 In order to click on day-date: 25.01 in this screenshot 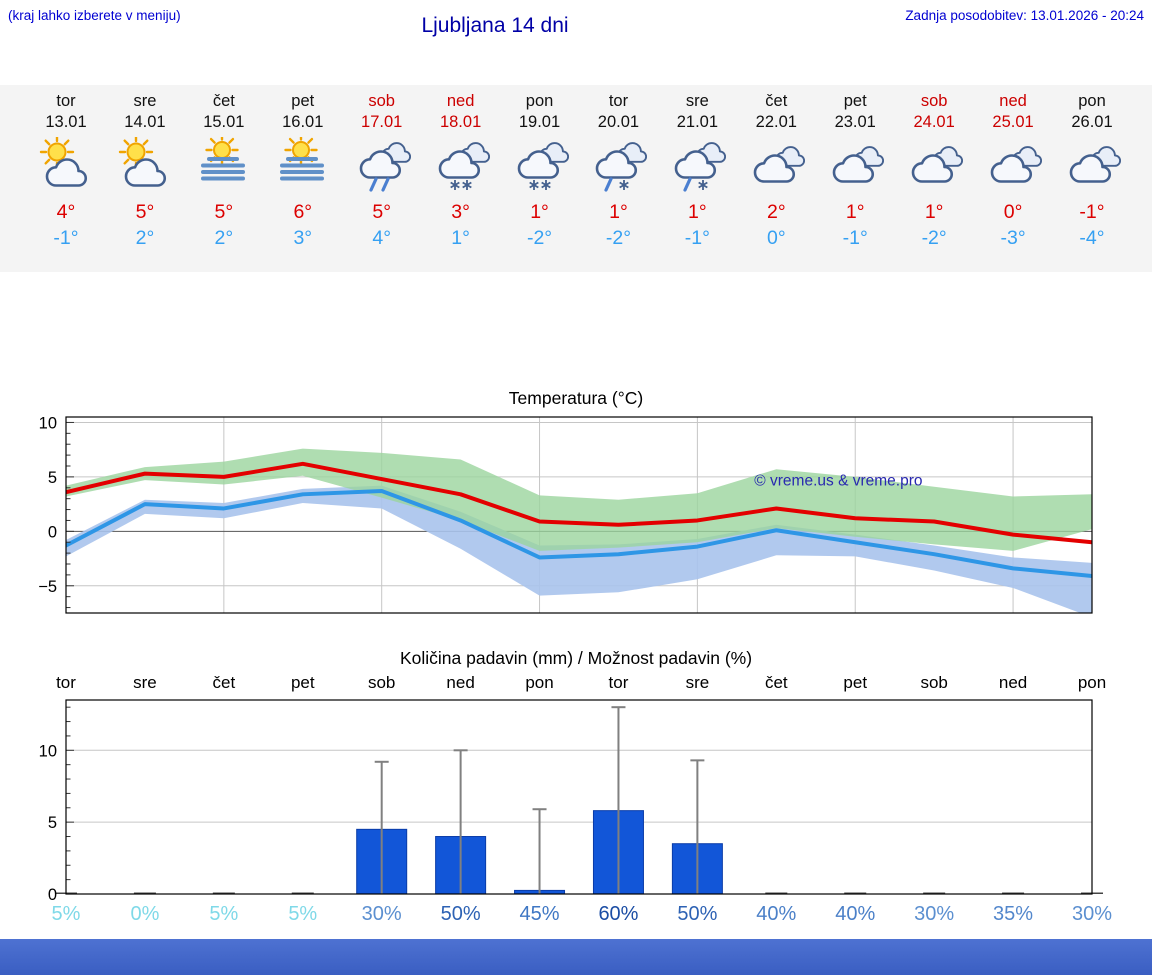, I will do `click(1013, 122)`.